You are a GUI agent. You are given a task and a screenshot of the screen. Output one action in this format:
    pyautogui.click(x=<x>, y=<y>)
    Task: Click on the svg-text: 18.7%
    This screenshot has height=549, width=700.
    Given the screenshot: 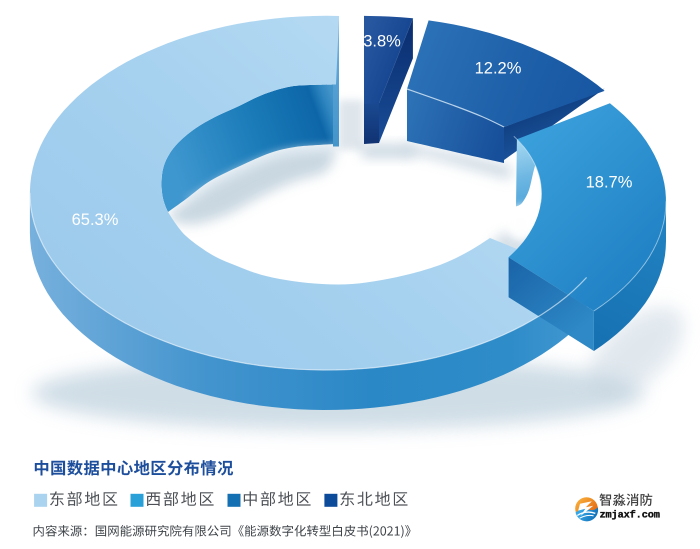 What is the action you would take?
    pyautogui.click(x=609, y=183)
    